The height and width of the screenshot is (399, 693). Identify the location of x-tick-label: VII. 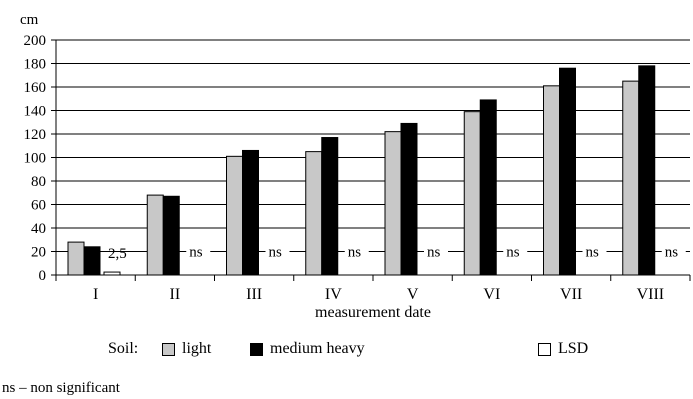
(571, 294).